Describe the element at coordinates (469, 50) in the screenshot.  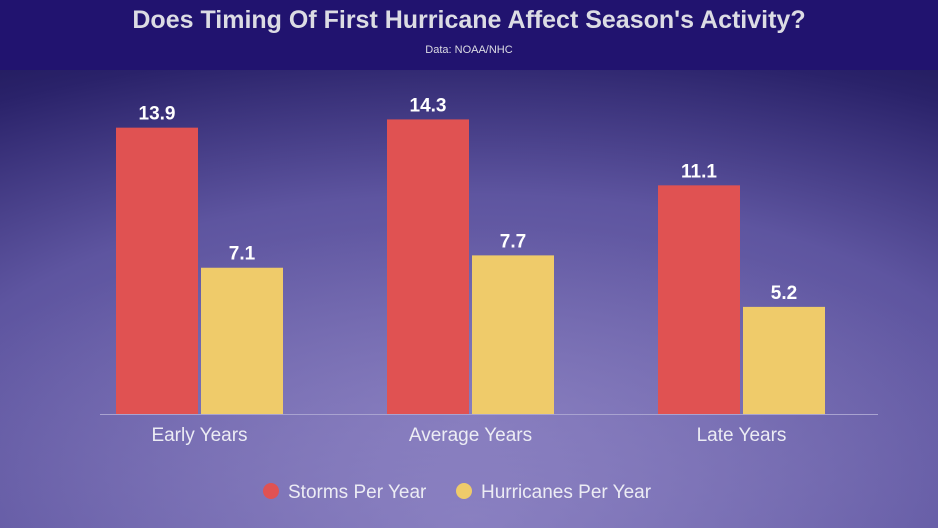
I see `chart-subtitle: Data: NOAA/NHC` at that location.